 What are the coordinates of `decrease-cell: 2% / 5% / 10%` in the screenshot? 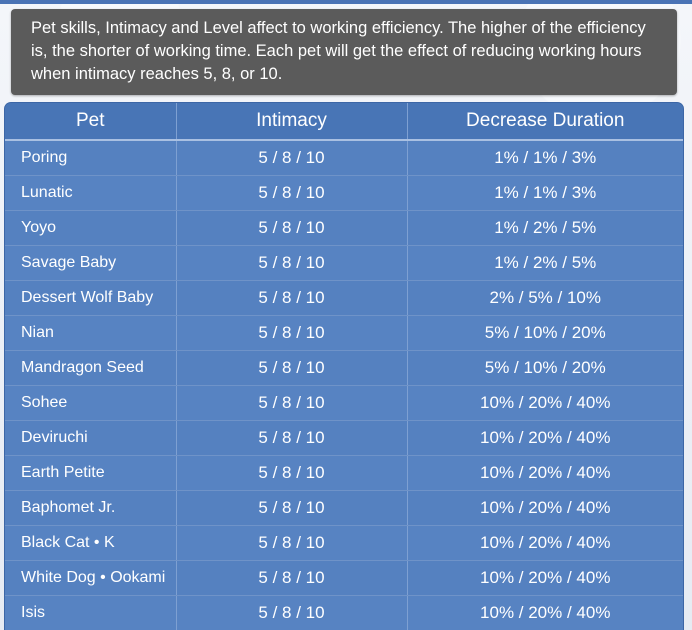 It's located at (545, 298).